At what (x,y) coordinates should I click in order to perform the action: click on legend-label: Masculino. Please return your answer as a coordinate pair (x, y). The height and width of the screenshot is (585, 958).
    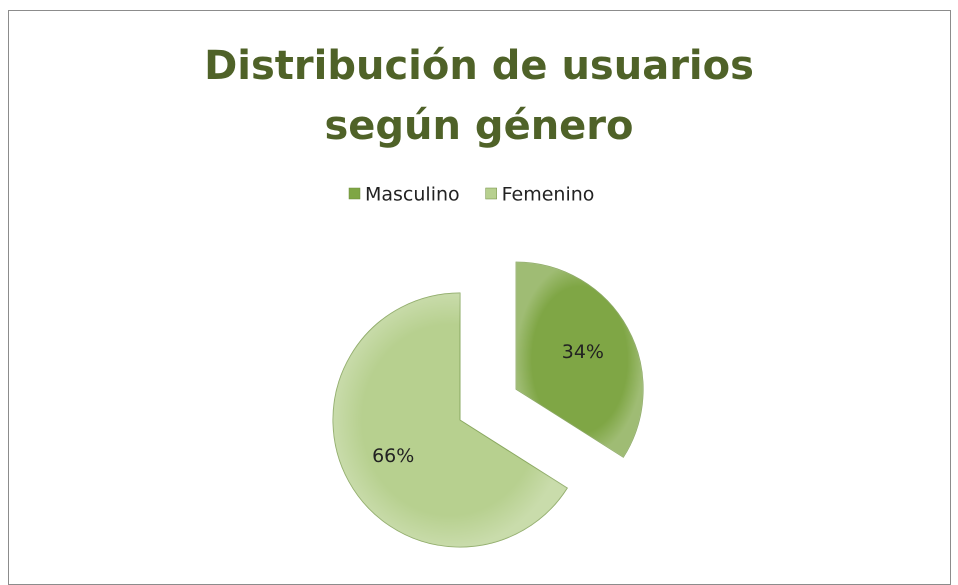
    Looking at the image, I should click on (412, 195).